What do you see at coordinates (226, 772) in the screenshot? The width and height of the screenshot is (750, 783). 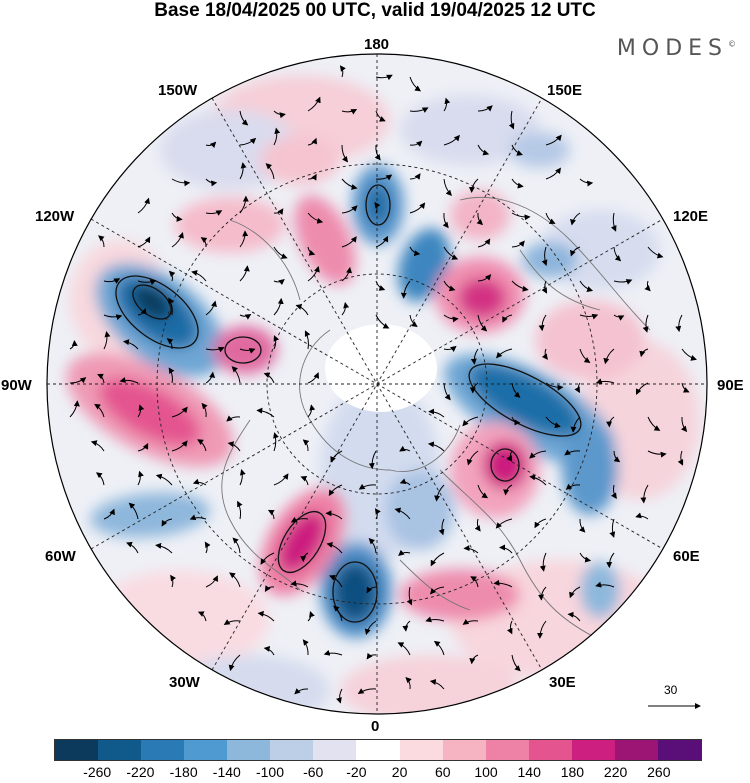 I see `colorbar-tick-label: -140` at bounding box center [226, 772].